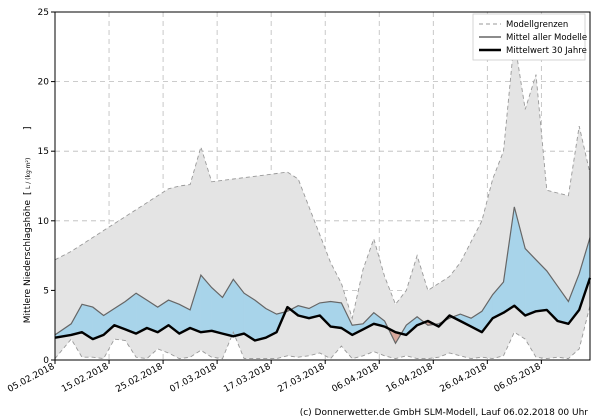 The width and height of the screenshot is (600, 420). What do you see at coordinates (43, 13) in the screenshot?
I see `y-tick-label: 25` at bounding box center [43, 13].